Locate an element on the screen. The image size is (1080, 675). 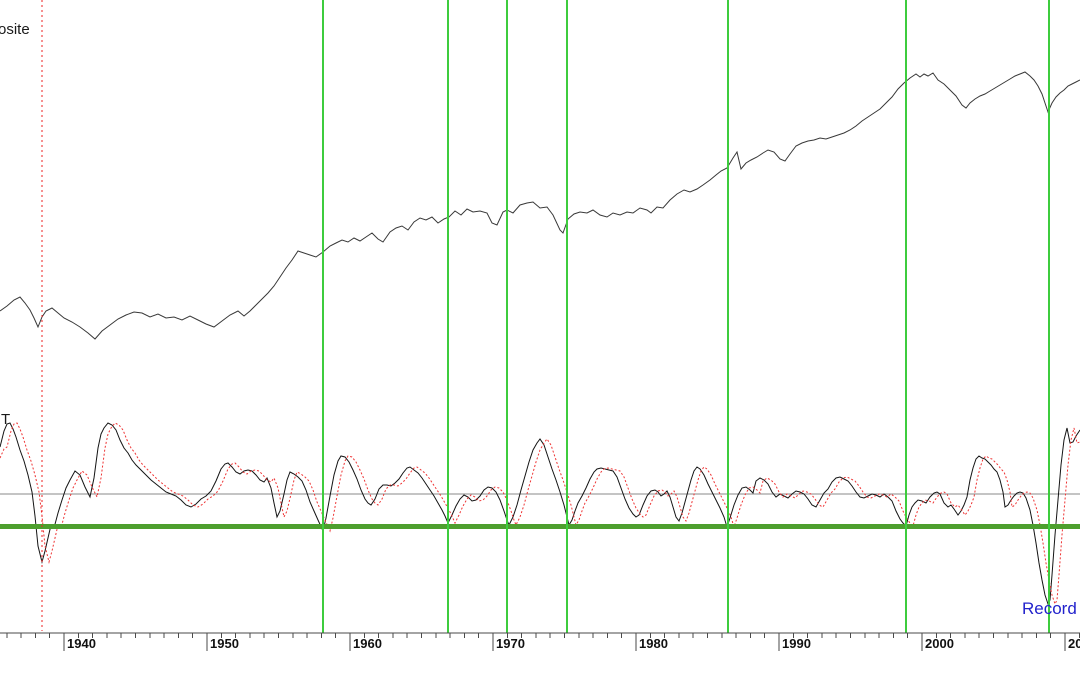
axis-tick-label: 1980 is located at coordinates (653, 643).